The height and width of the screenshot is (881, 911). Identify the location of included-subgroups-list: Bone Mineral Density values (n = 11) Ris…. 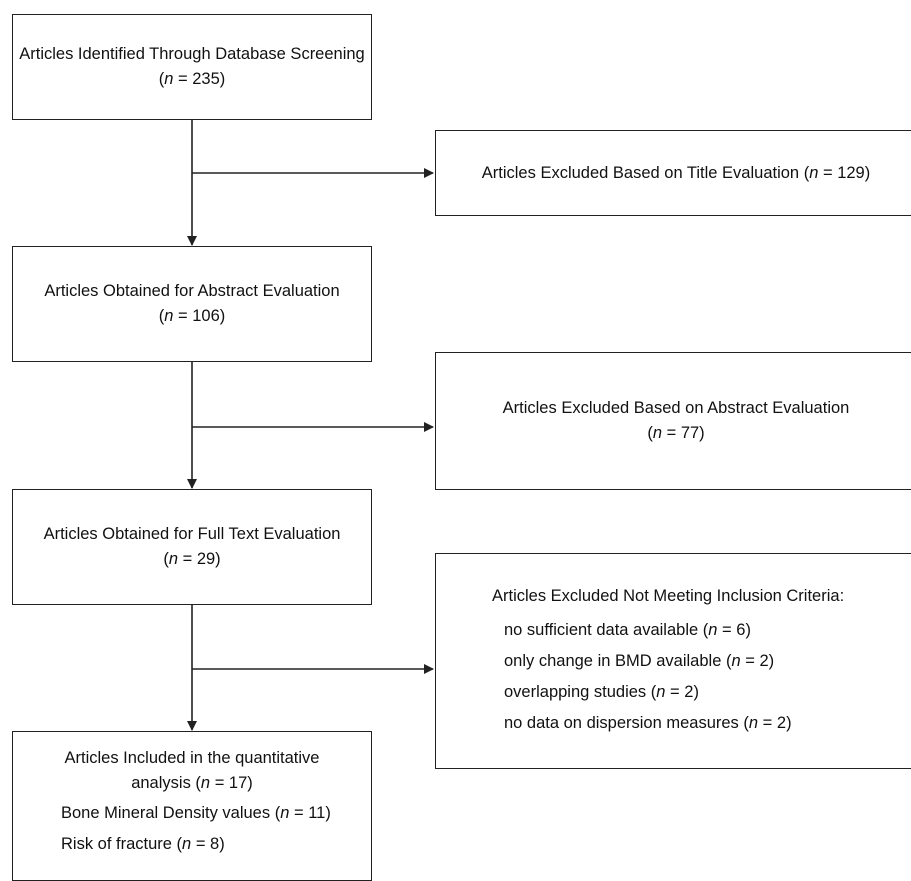
(192, 829).